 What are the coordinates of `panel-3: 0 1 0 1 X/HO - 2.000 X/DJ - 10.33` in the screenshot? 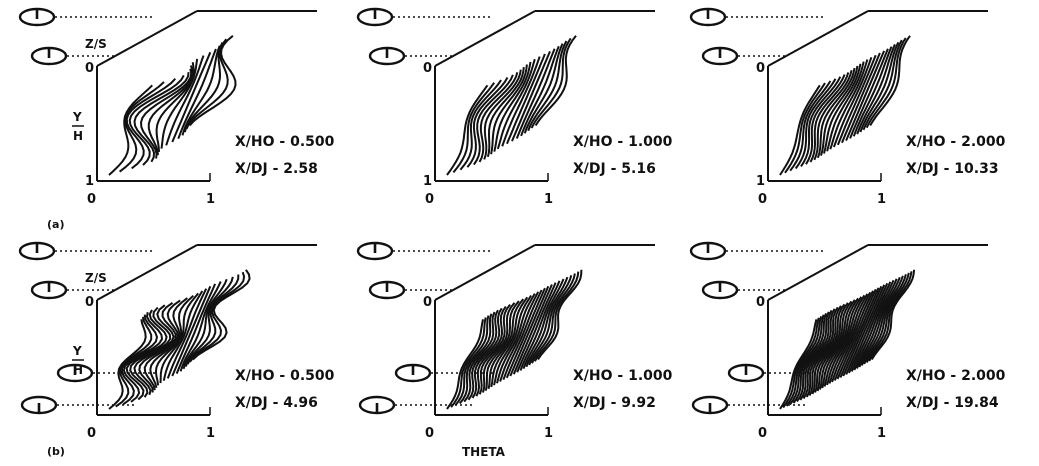 It's located at (847, 107).